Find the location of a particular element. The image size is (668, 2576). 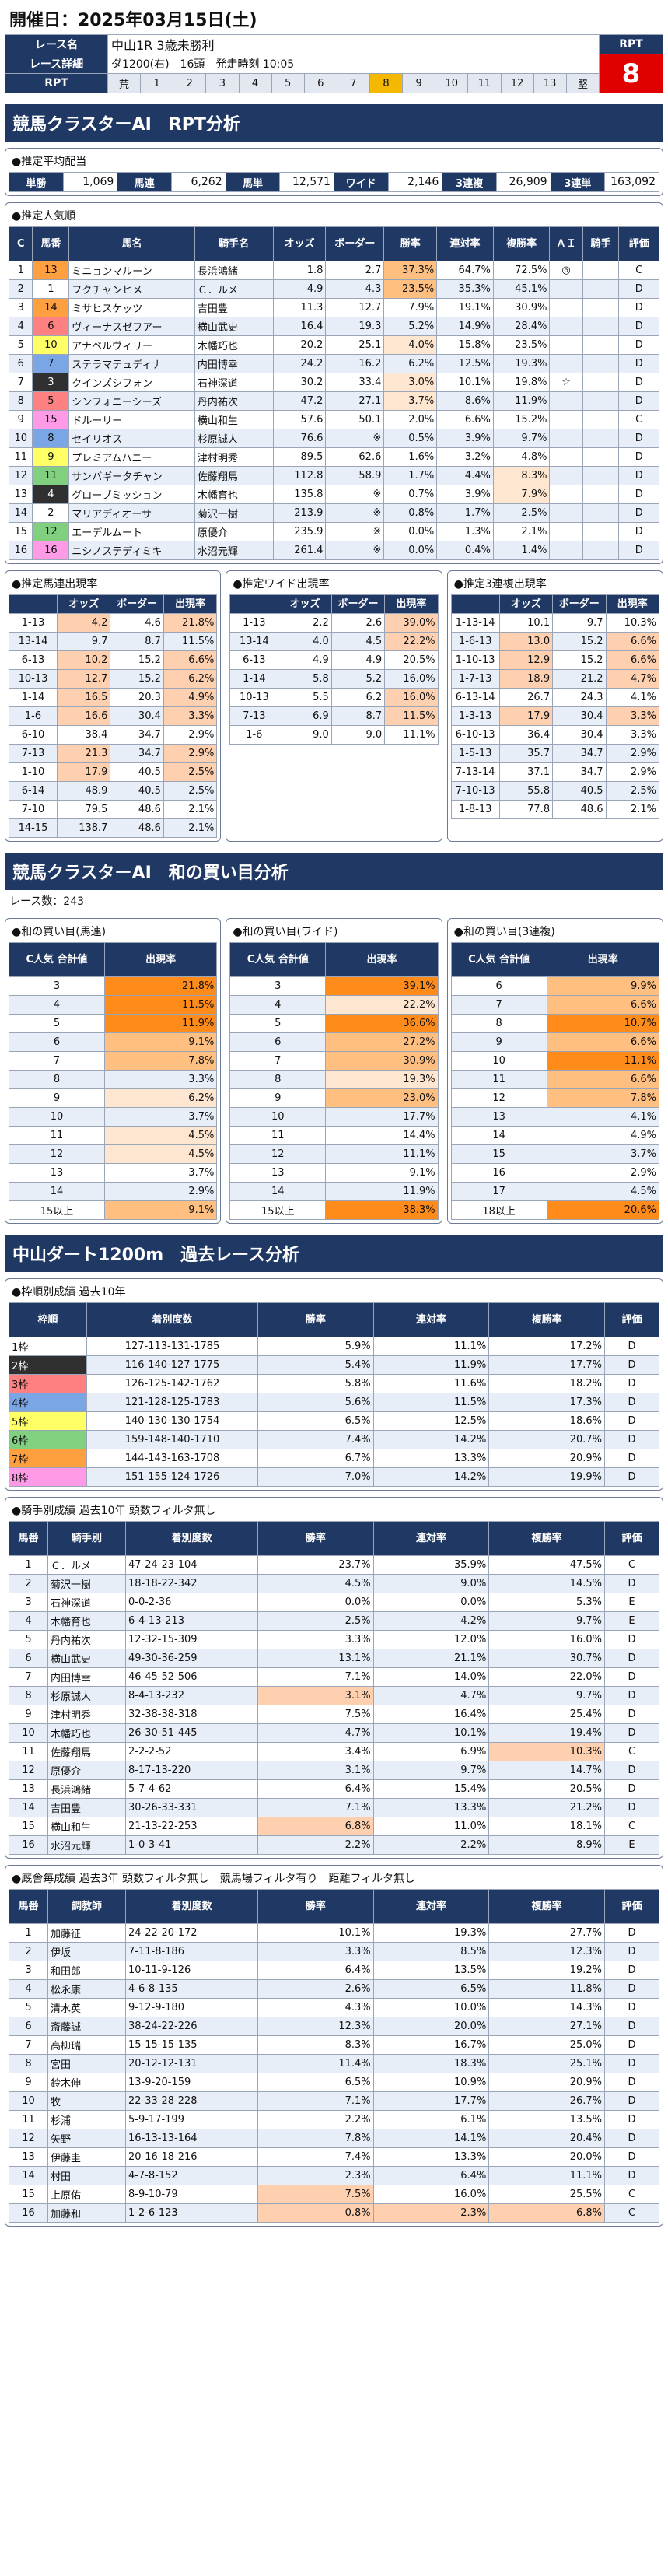

section-rpt-title: 競馬クラスターAI RPT分析 is located at coordinates (334, 123).